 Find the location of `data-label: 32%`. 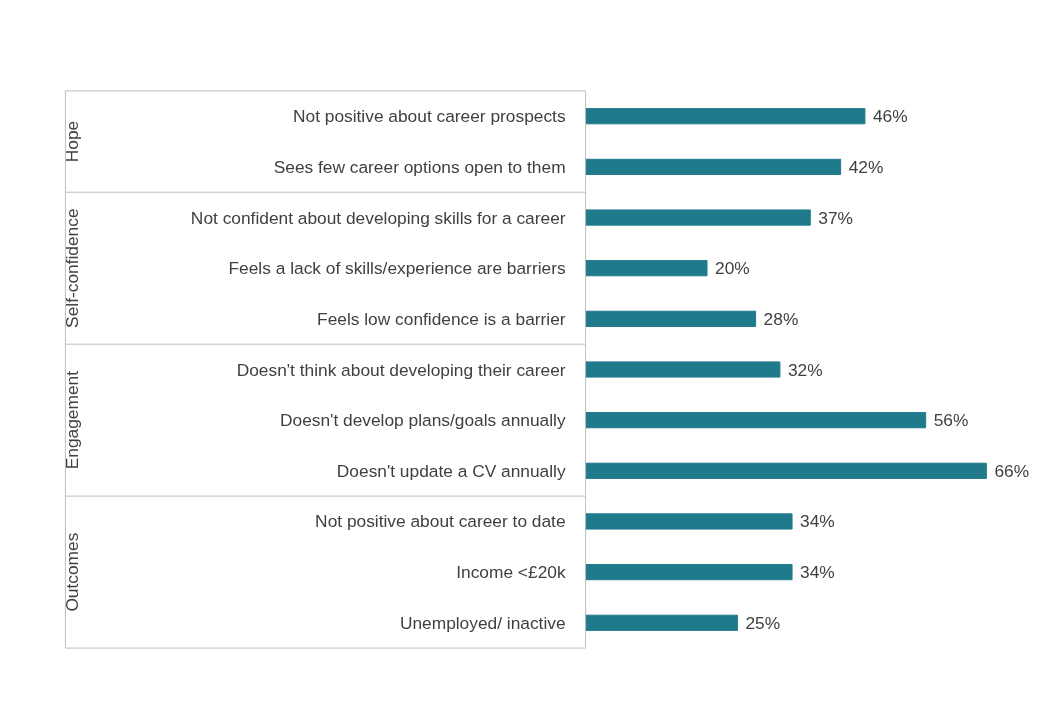

data-label: 32% is located at coordinates (805, 369).